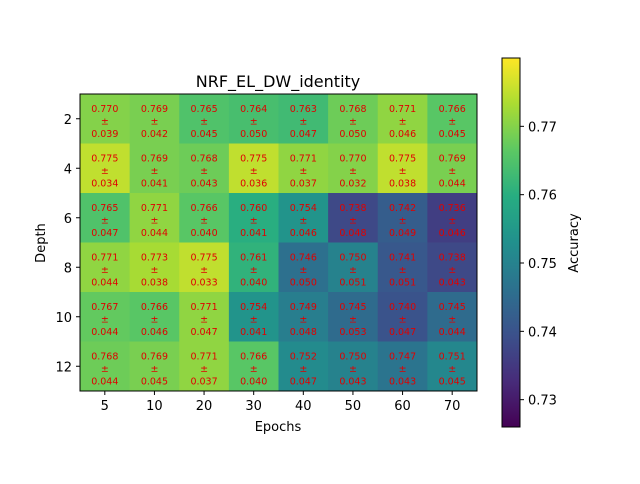  What do you see at coordinates (253, 208) in the screenshot?
I see `cell-mean-label: 0.760` at bounding box center [253, 208].